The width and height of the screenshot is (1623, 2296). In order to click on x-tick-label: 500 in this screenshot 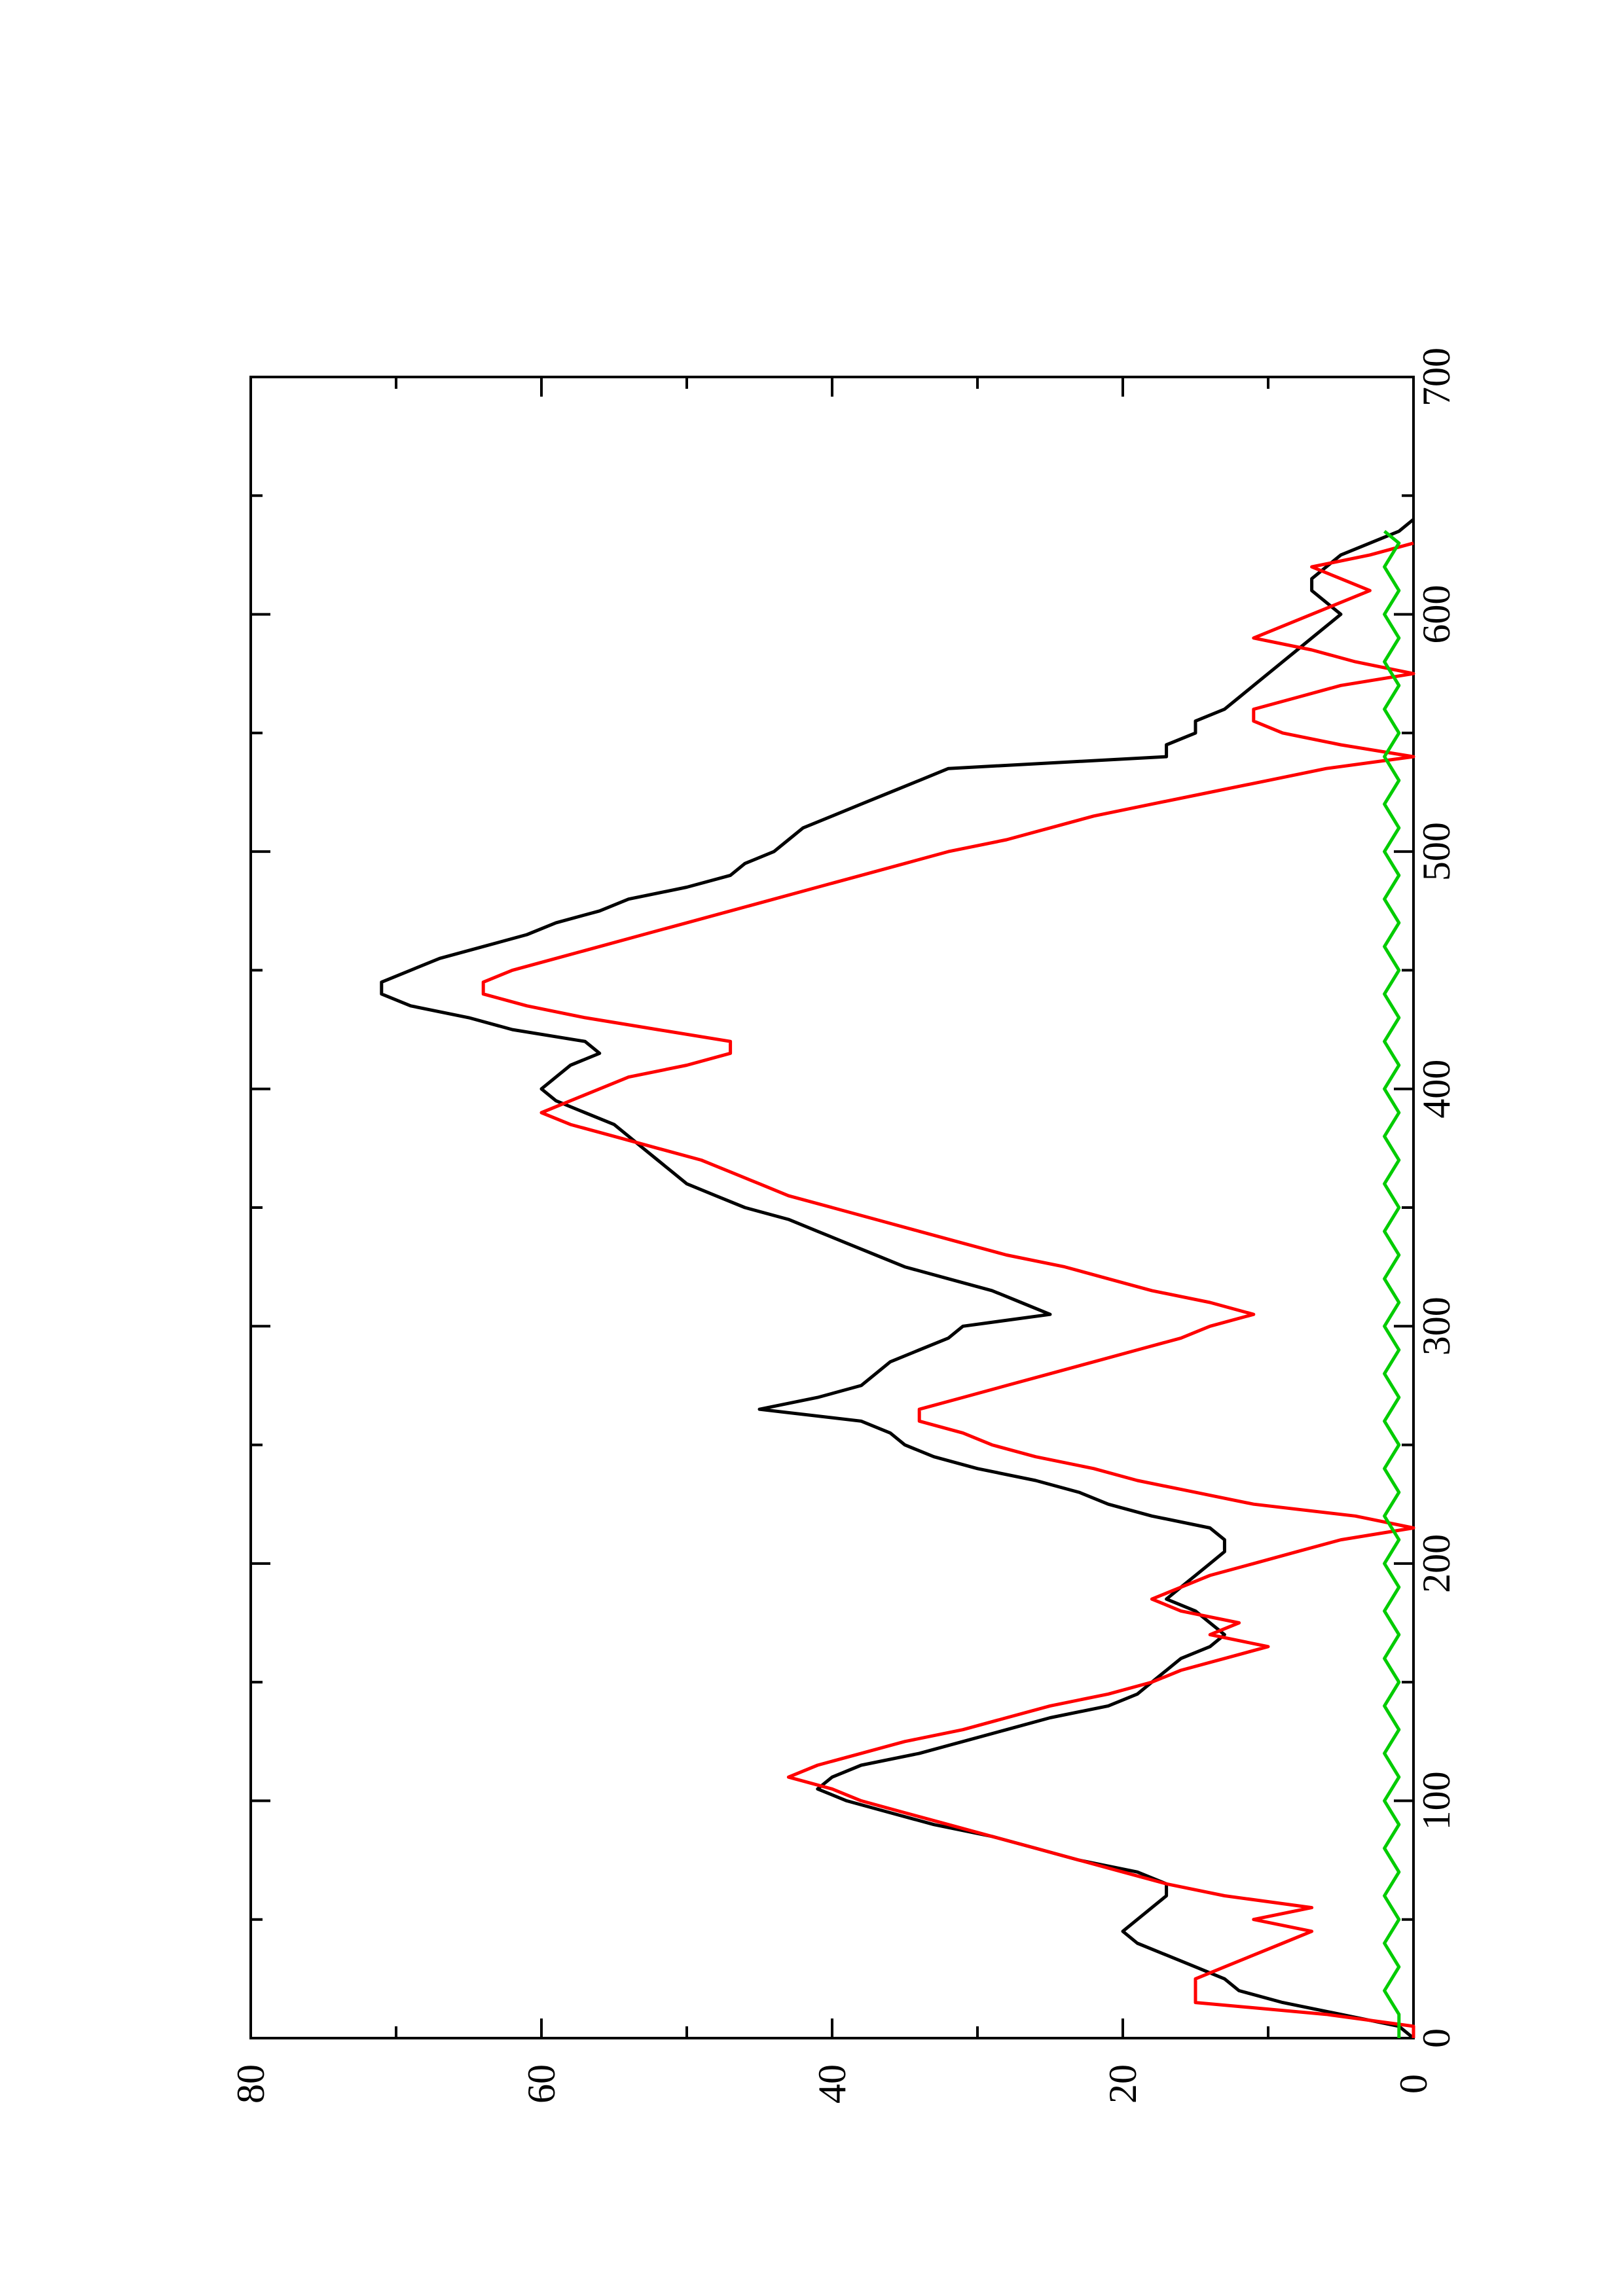, I will do `click(1436, 851)`.